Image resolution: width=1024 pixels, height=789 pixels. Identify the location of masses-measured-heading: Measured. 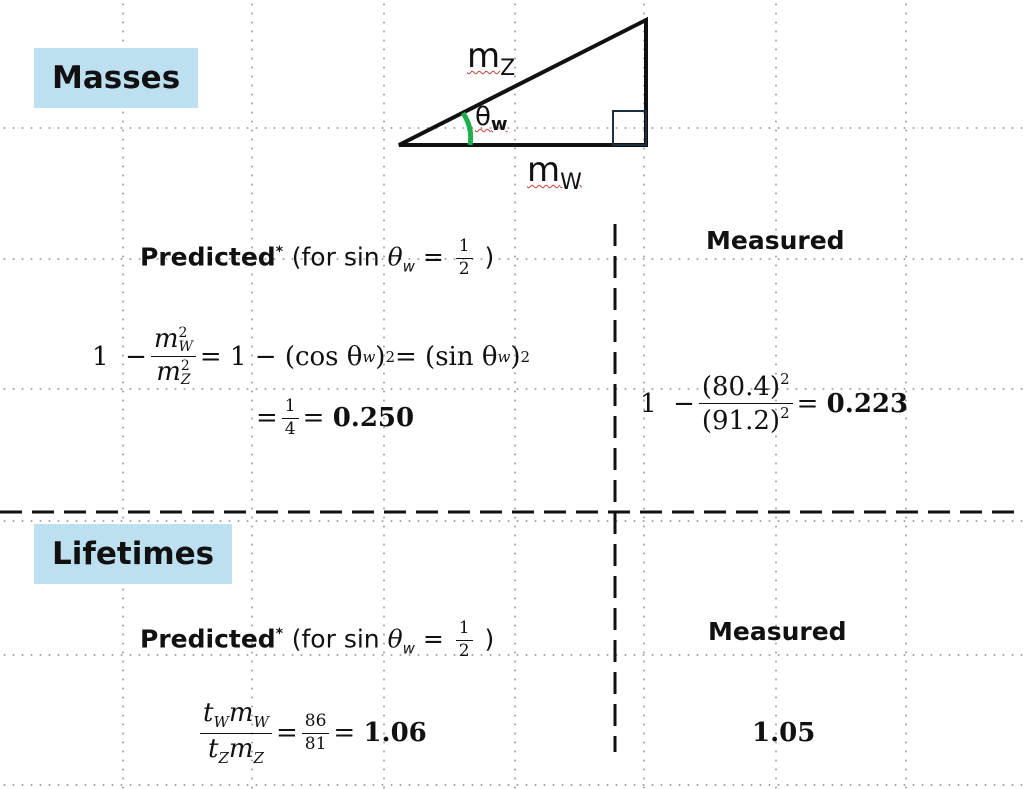
(775, 240).